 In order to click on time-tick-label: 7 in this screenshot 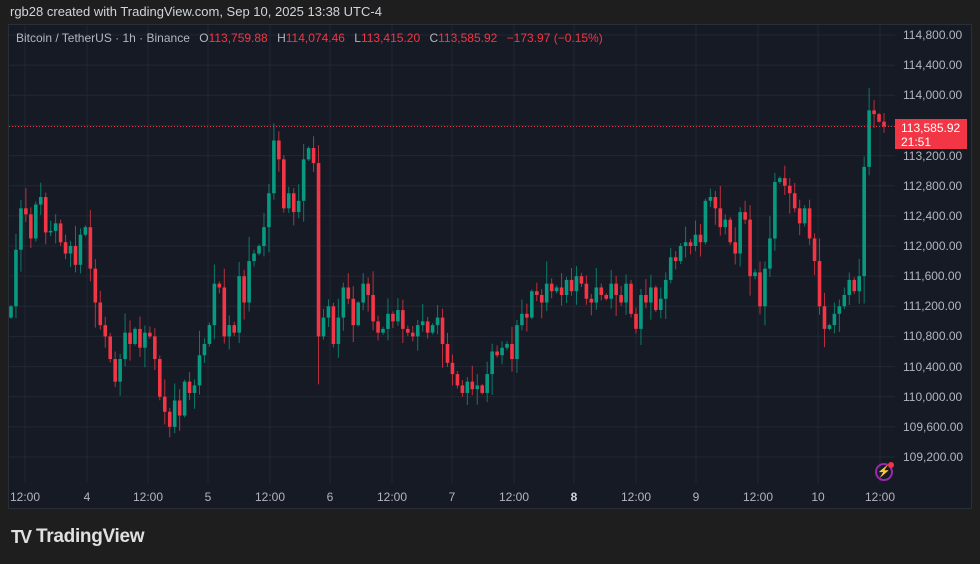, I will do `click(452, 497)`.